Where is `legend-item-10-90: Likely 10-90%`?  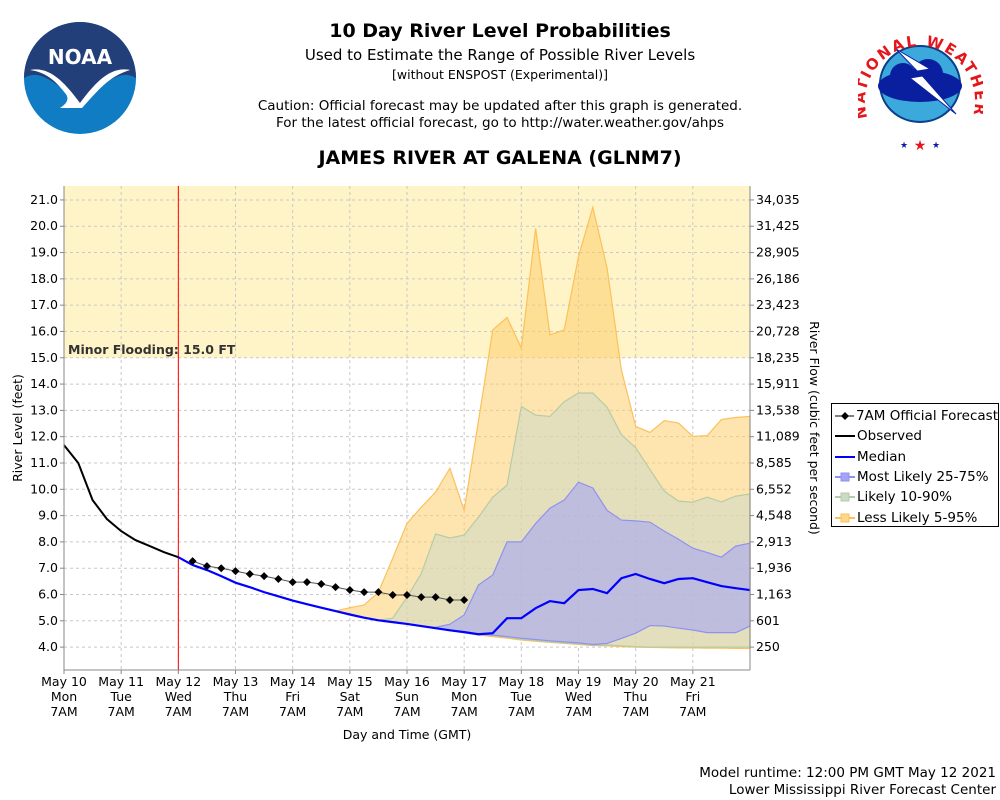
legend-item-10-90: Likely 10-90% is located at coordinates (916, 497).